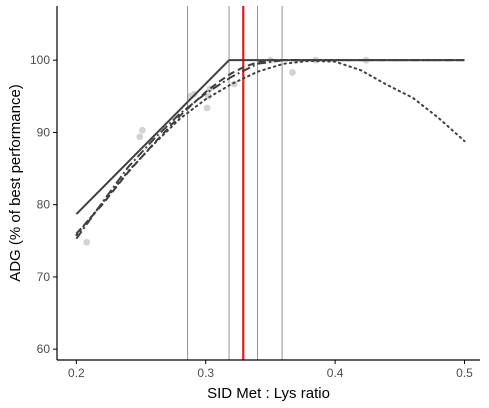  What do you see at coordinates (44, 205) in the screenshot?
I see `y-tick-label: 80` at bounding box center [44, 205].